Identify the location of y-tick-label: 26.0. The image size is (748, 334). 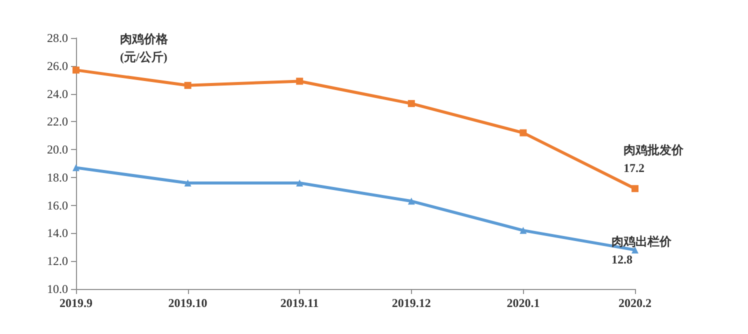
(57, 65).